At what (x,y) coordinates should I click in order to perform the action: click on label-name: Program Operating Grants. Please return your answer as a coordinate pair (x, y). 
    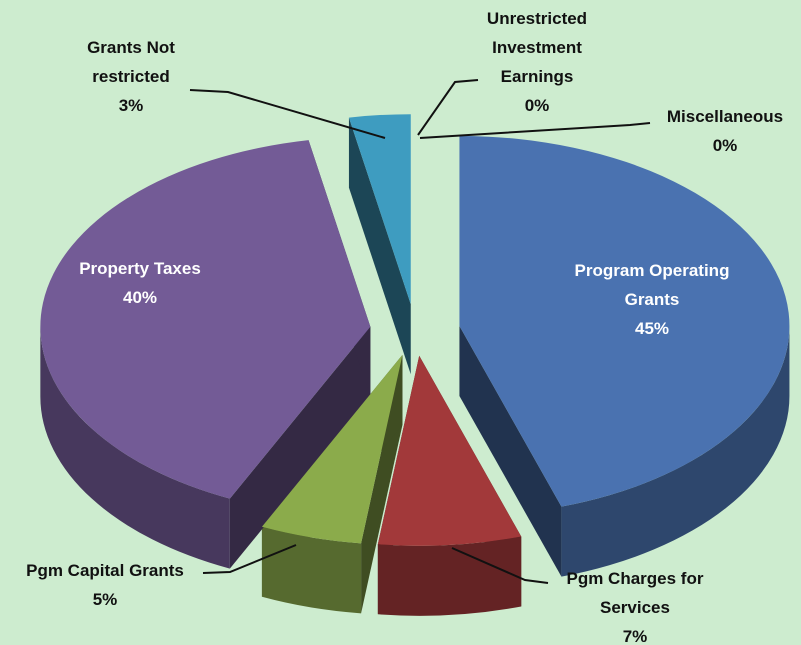
    Looking at the image, I should click on (652, 285).